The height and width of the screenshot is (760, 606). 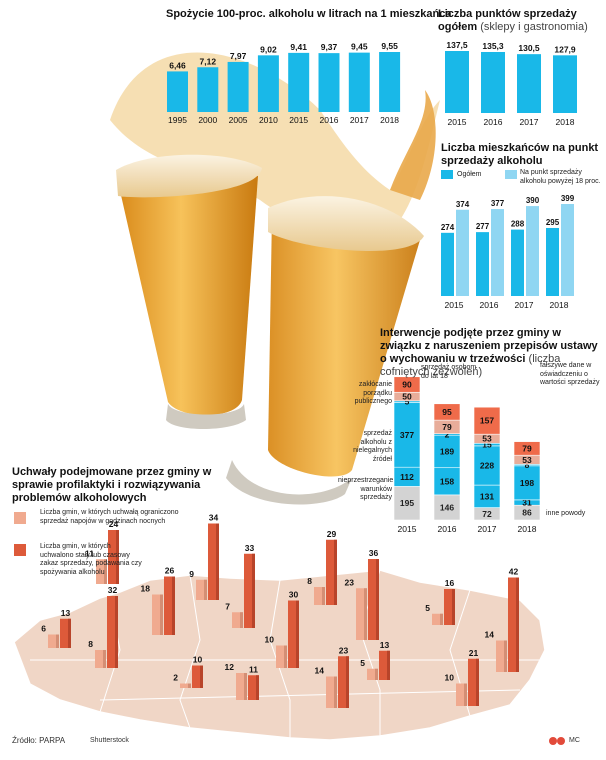 I want to click on outlets-value-label: 130,5, so click(x=529, y=48).